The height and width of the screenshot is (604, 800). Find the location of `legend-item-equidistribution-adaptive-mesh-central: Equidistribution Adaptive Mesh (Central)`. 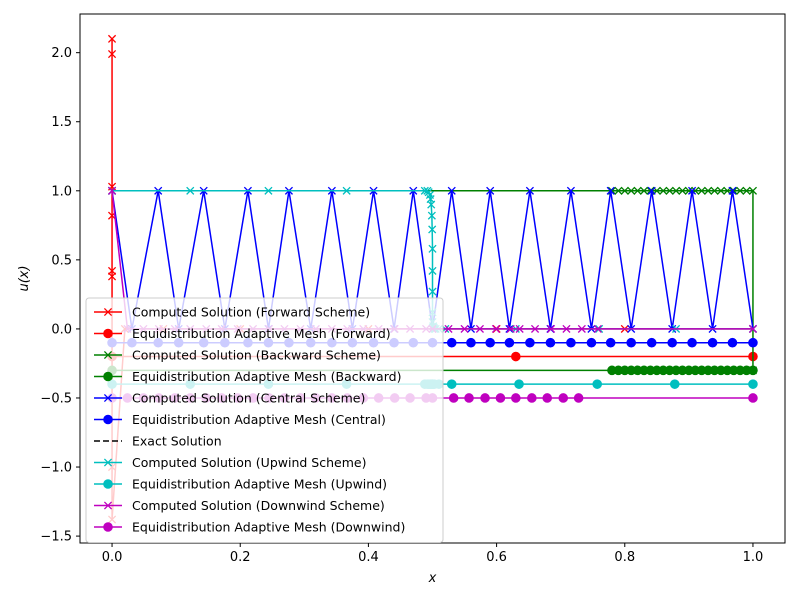

legend-item-equidistribution-adaptive-mesh-central: Equidistribution Adaptive Mesh (Central) is located at coordinates (240, 419).